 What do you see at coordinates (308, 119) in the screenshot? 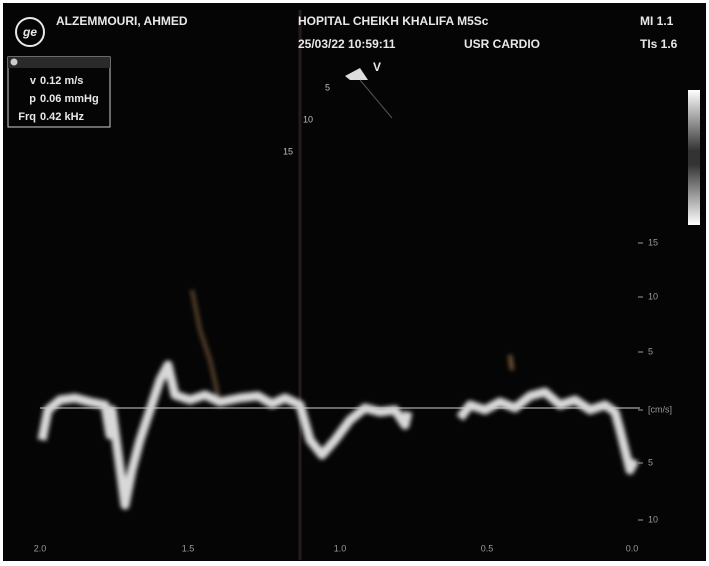
I see `depth-marker: 10` at bounding box center [308, 119].